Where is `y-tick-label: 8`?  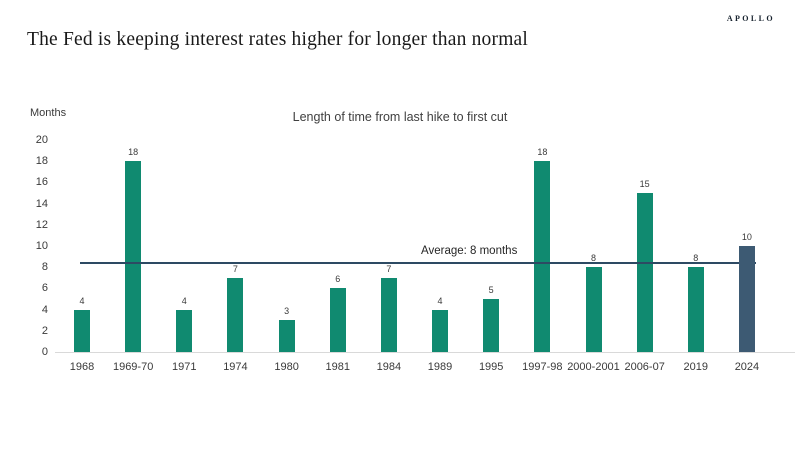
y-tick-label: 8 is located at coordinates (44, 267).